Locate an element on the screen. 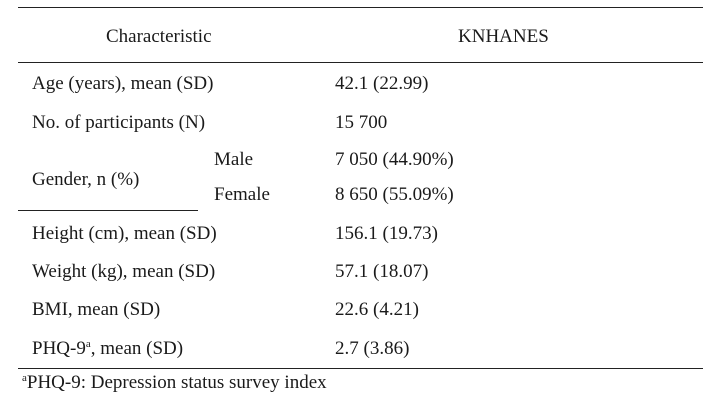 This screenshot has width=716, height=400. phq-value: 2.7 (3.86) is located at coordinates (372, 348).